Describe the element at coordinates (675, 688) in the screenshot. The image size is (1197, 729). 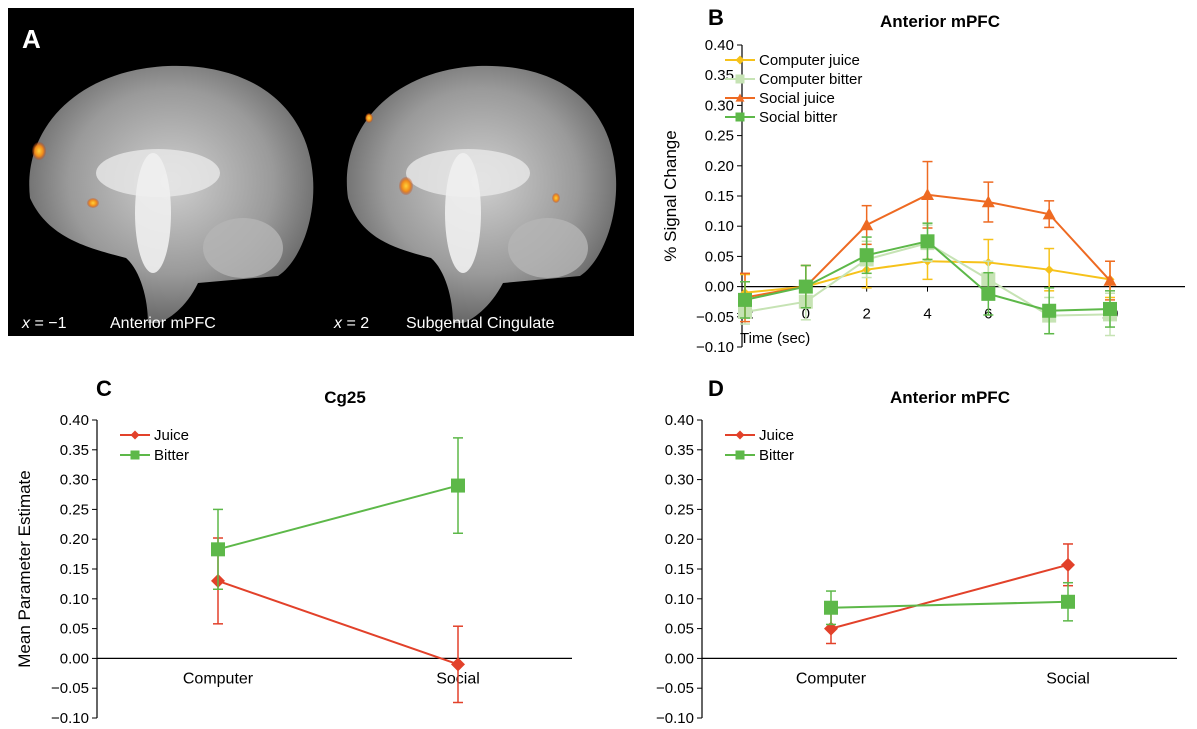
I see `chart-d-y-tick-label: −0.05` at that location.